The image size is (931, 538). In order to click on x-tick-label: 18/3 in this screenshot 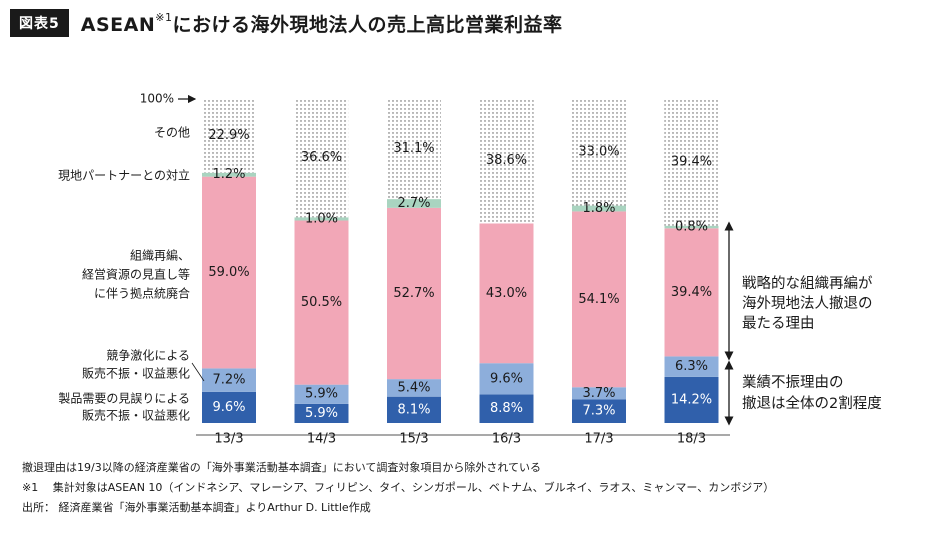, I will do `click(691, 439)`.